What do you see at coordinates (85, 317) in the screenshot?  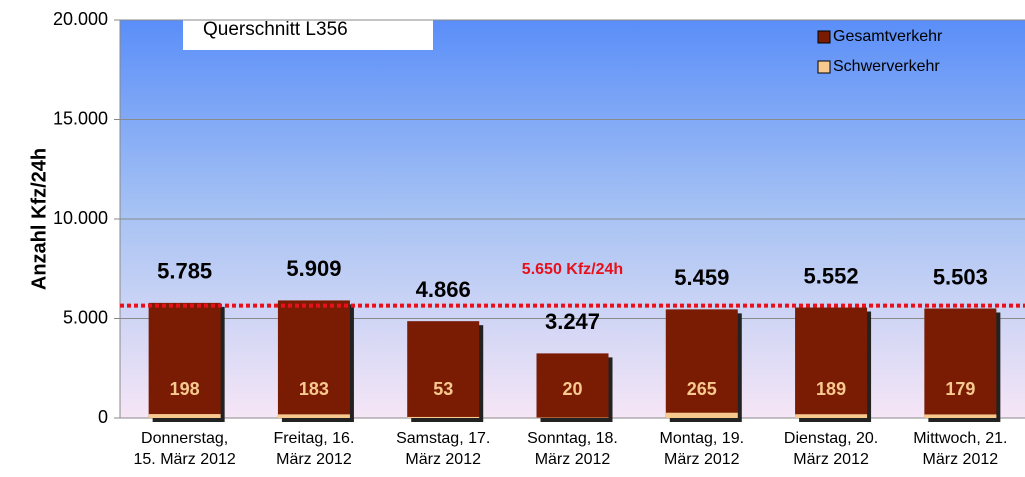 I see `y-tick-label: 5.000` at bounding box center [85, 317].